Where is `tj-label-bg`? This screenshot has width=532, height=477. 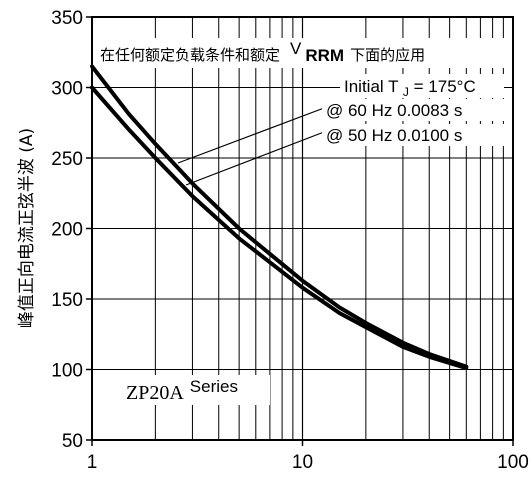 tj-label-bg is located at coordinates (422, 86).